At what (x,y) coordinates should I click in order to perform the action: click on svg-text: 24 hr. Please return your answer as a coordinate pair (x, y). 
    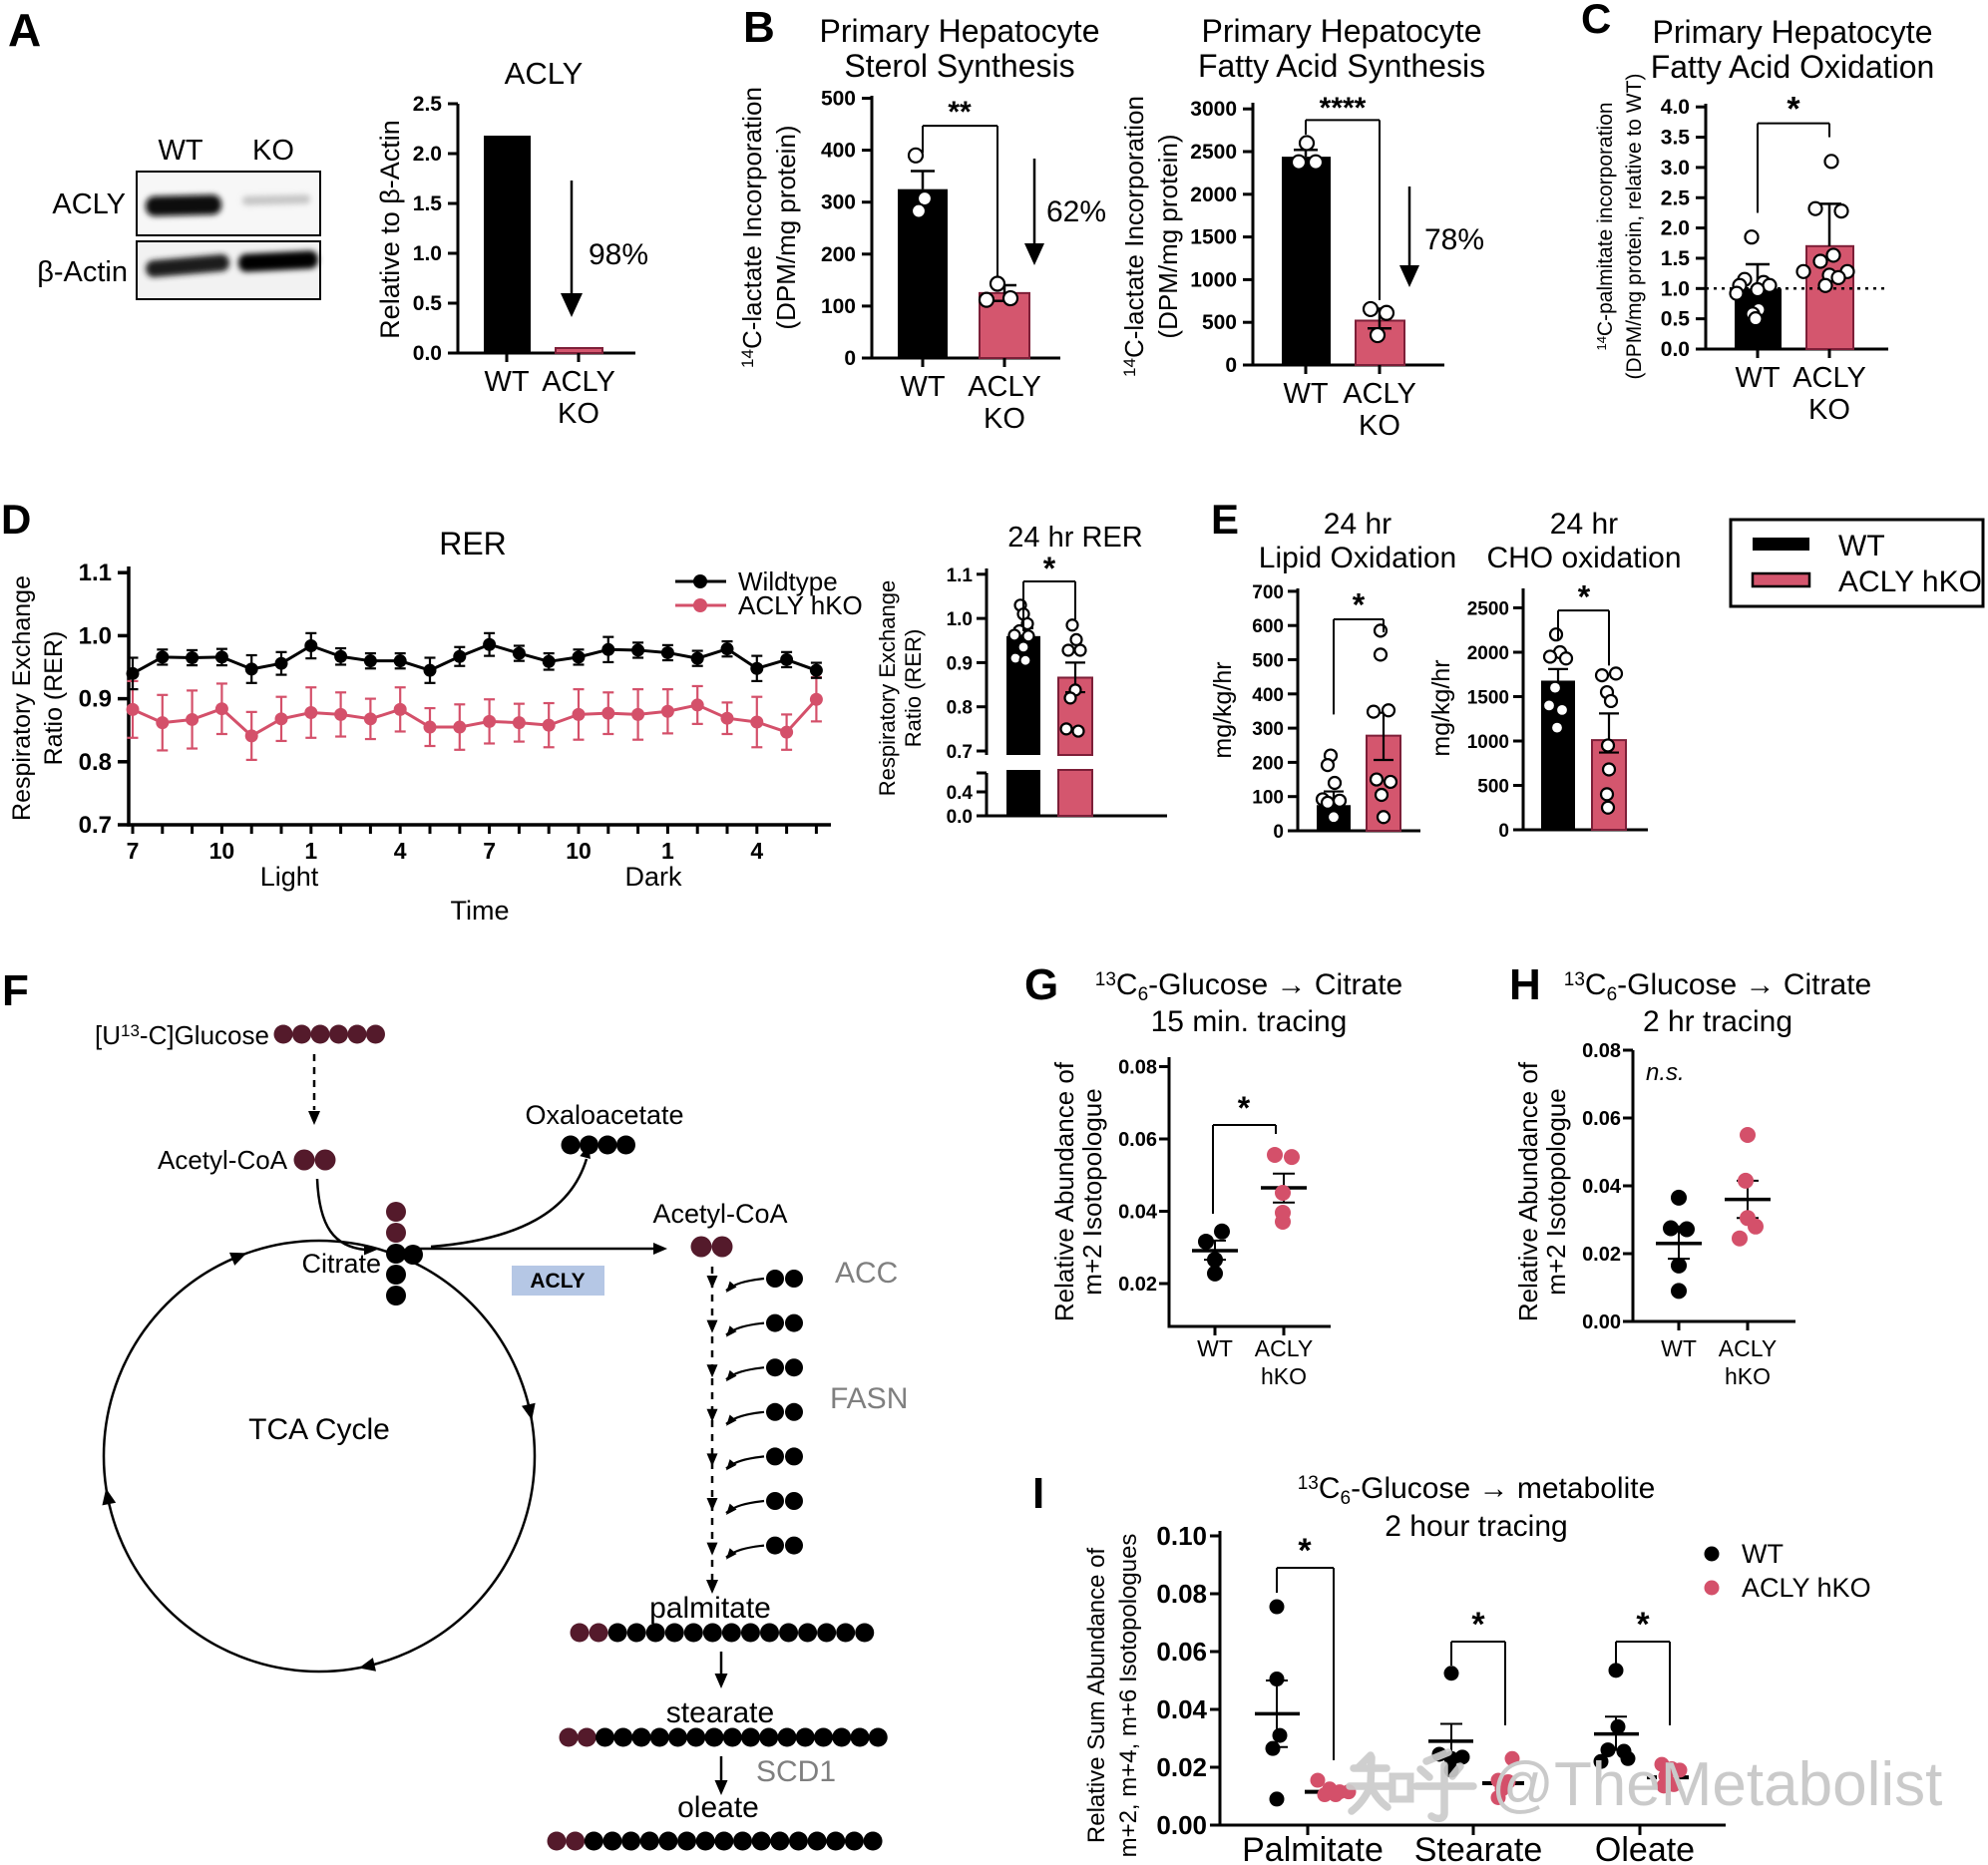
    Looking at the image, I should click on (1584, 524).